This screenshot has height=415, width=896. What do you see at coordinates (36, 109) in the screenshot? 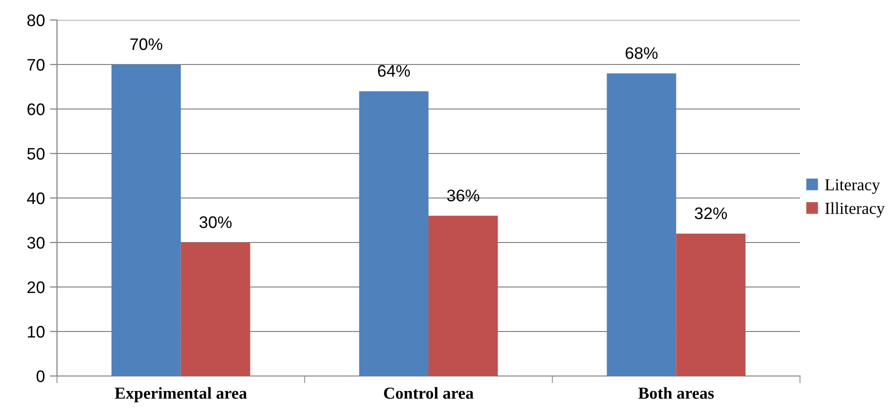
I see `y-tick-label: 60` at bounding box center [36, 109].